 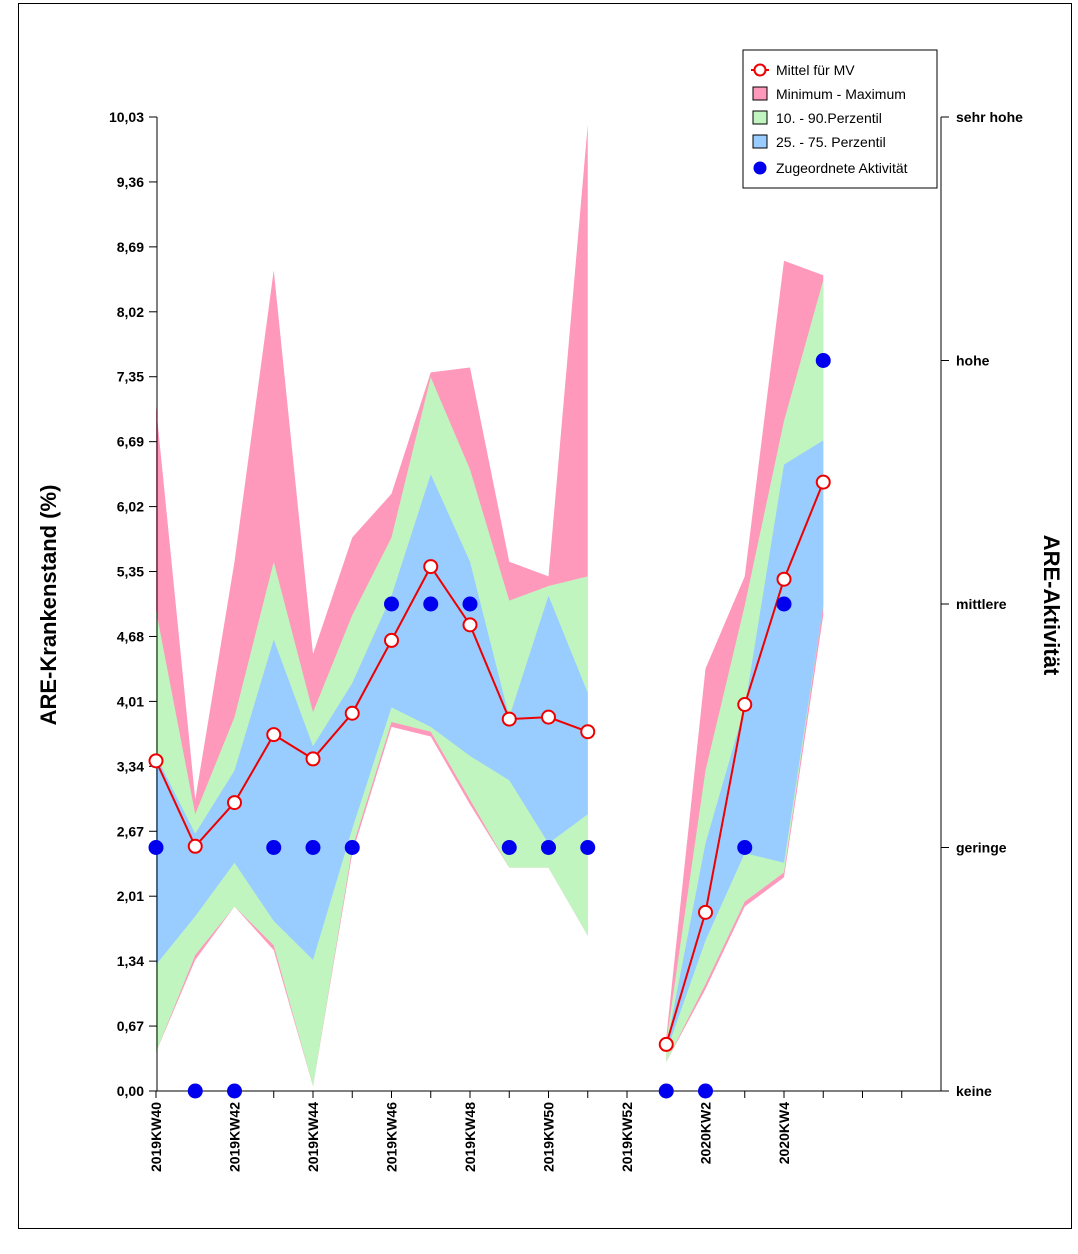 What do you see at coordinates (981, 604) in the screenshot?
I see `y2-tick-label: mittlere` at bounding box center [981, 604].